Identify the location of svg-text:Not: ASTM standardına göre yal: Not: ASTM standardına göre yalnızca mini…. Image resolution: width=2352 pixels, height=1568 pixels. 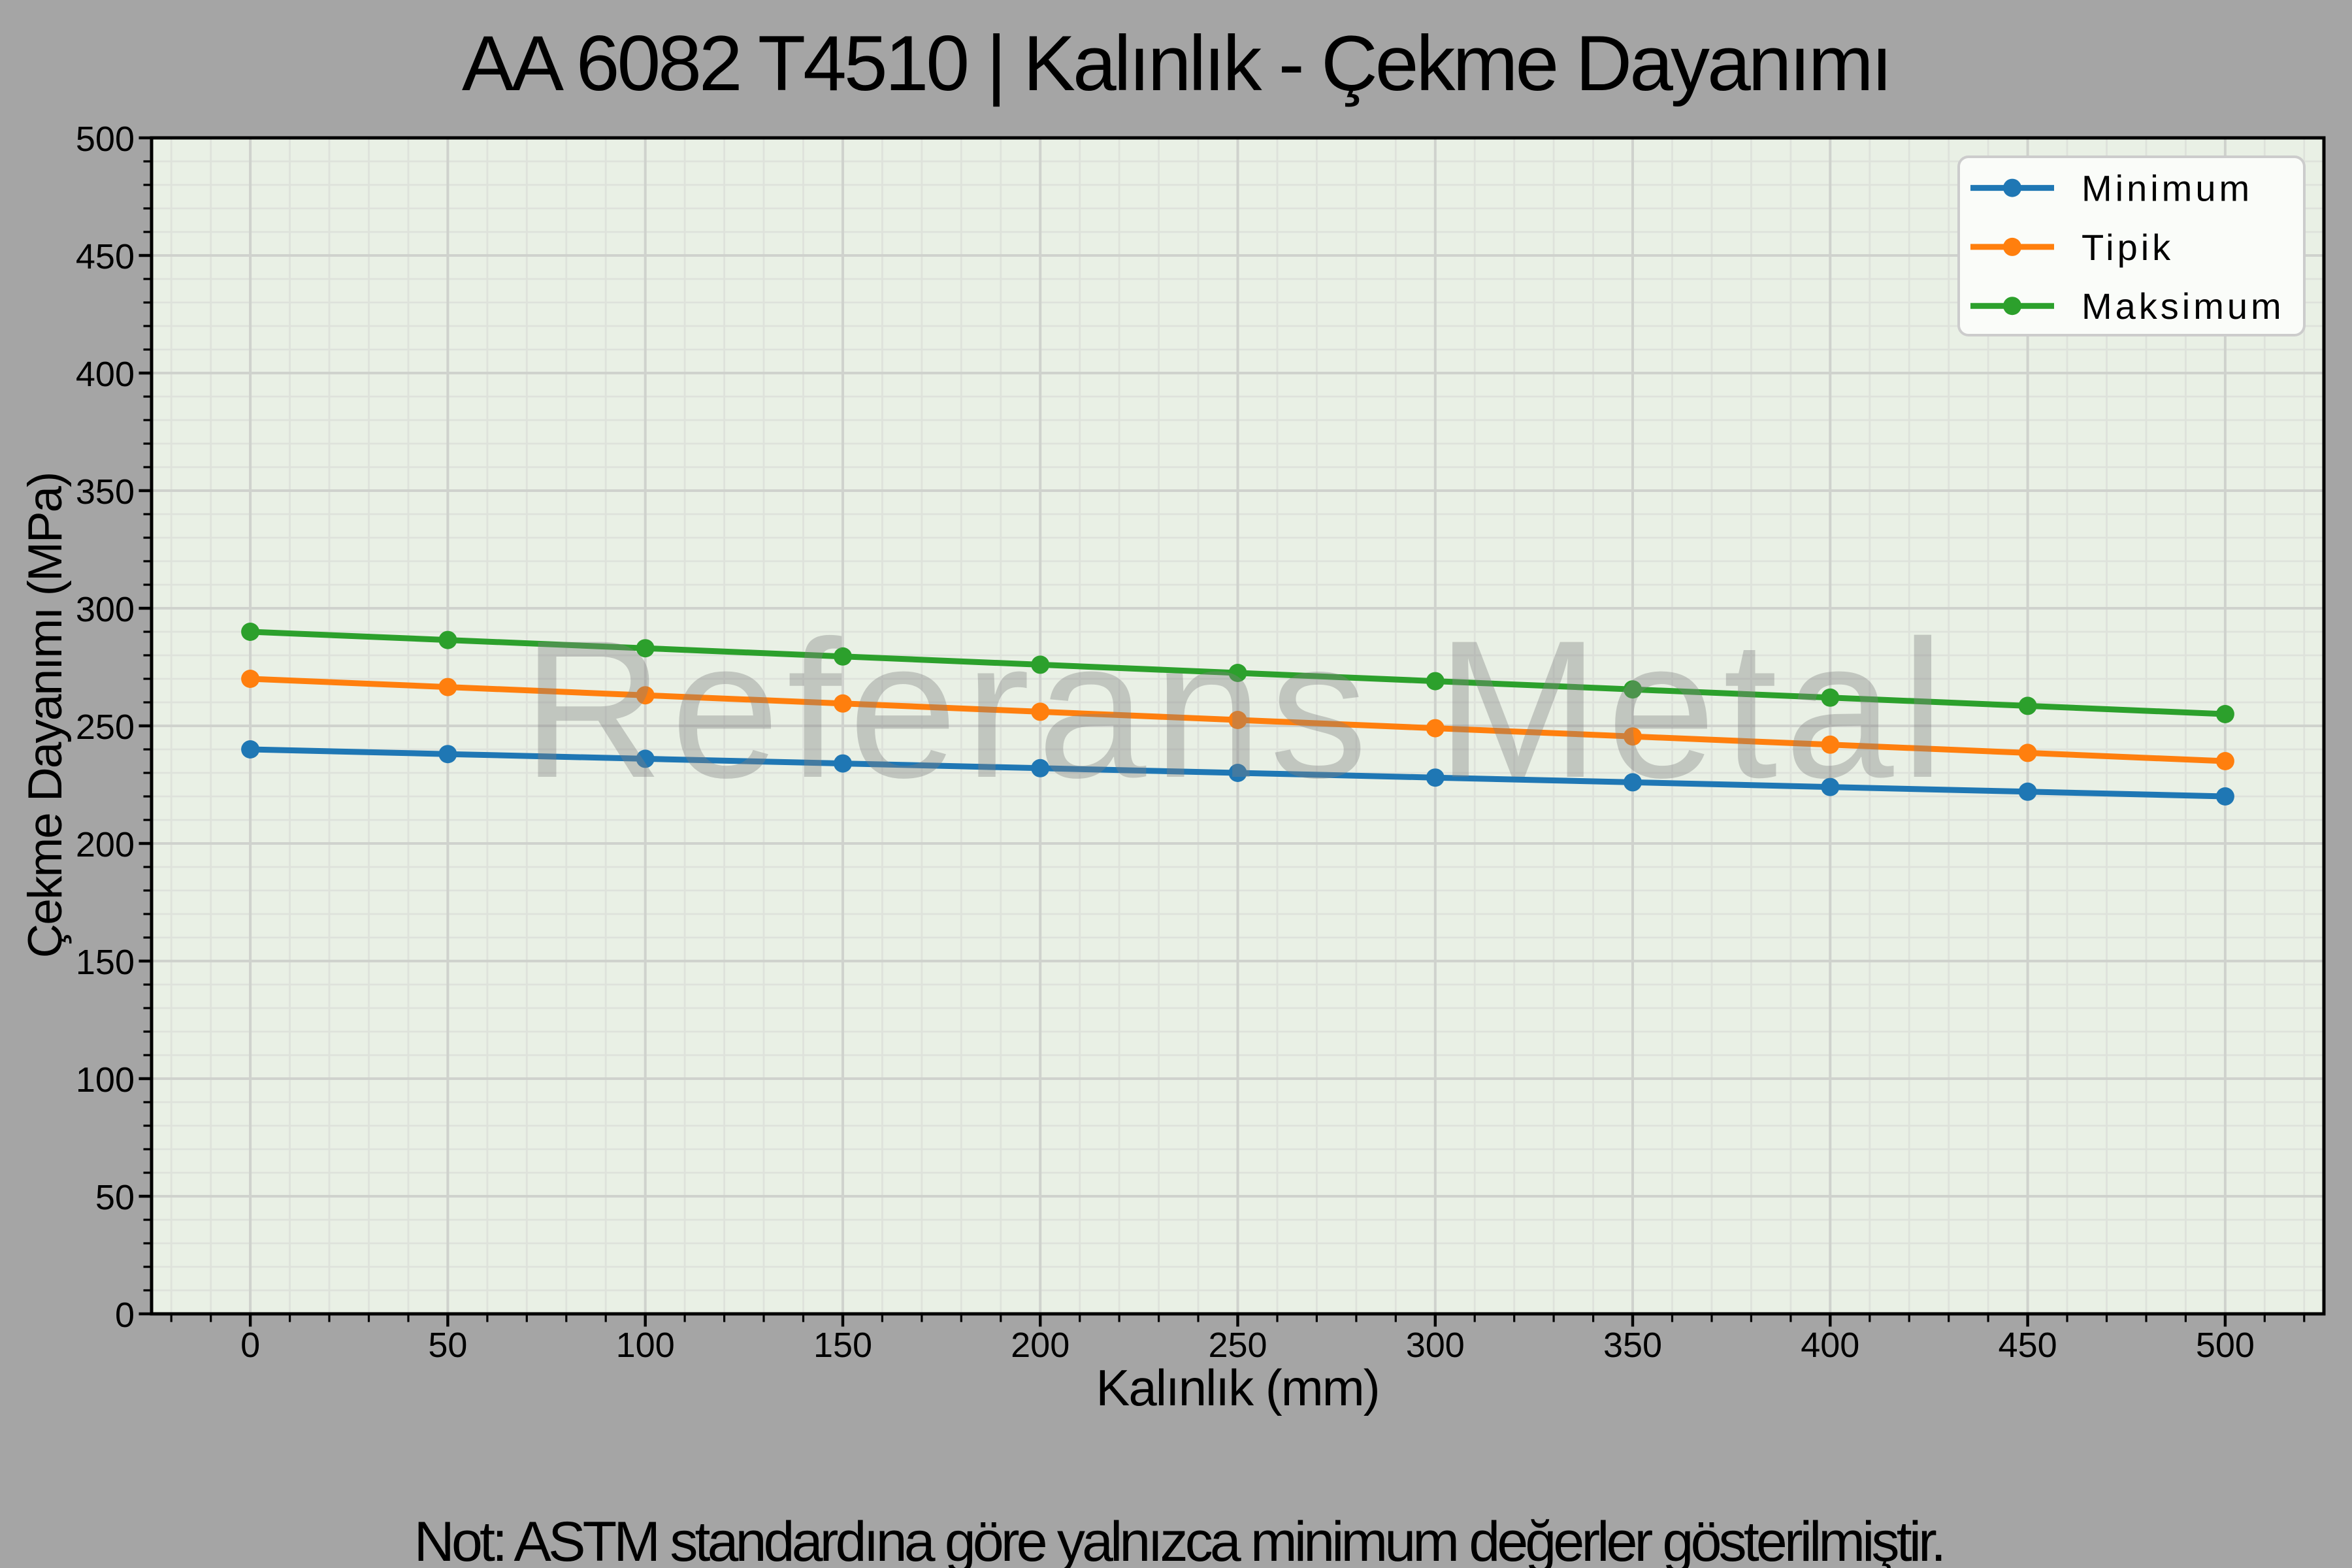
(1179, 1539).